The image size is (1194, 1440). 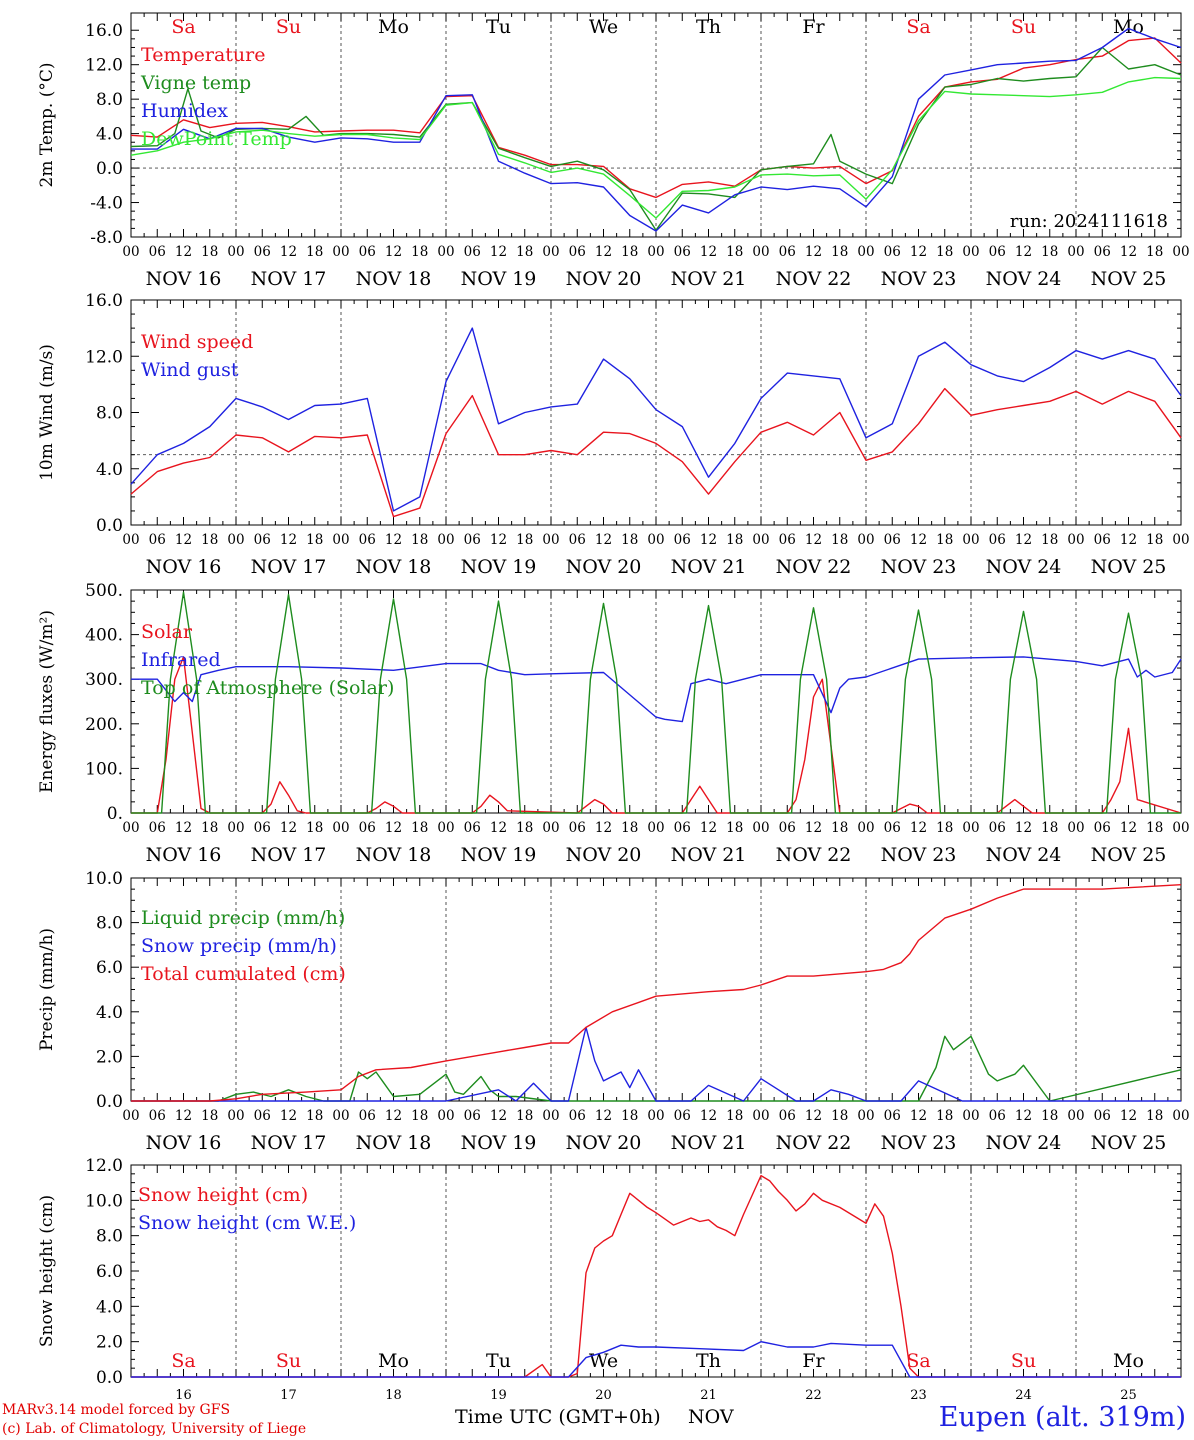 What do you see at coordinates (184, 279) in the screenshot?
I see `date-label: NOV 16` at bounding box center [184, 279].